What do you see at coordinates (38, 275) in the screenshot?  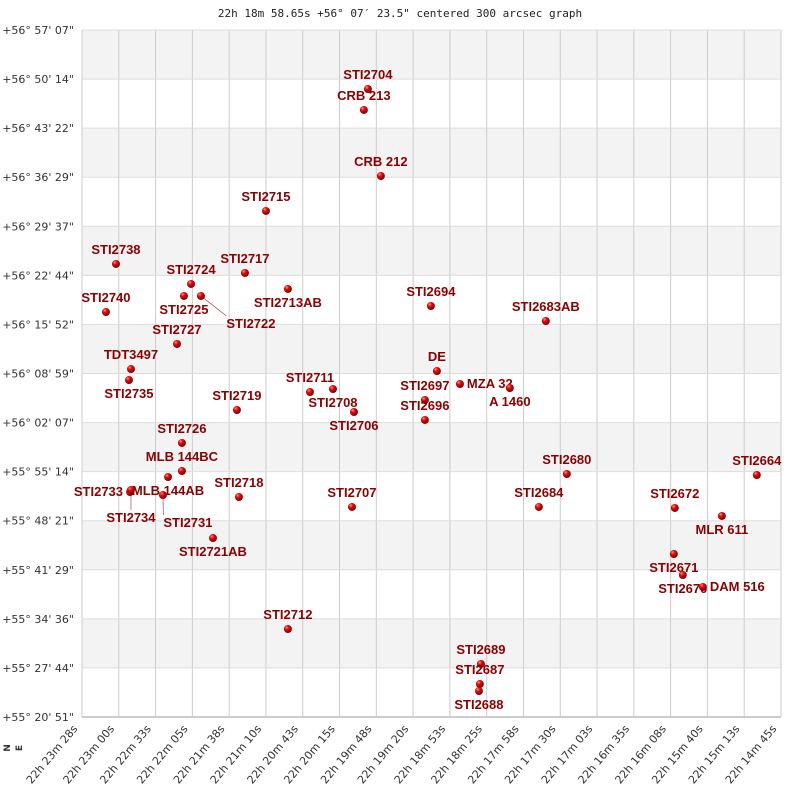 I see `y-tick-label: +56° 22' 44"` at bounding box center [38, 275].